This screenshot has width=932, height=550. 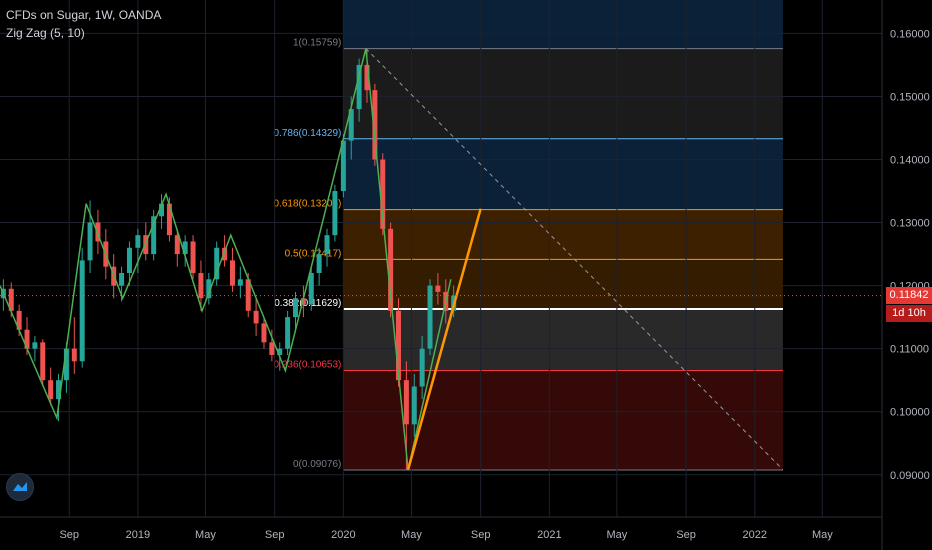 What do you see at coordinates (343, 535) in the screenshot?
I see `time-tick-label: 2020` at bounding box center [343, 535].